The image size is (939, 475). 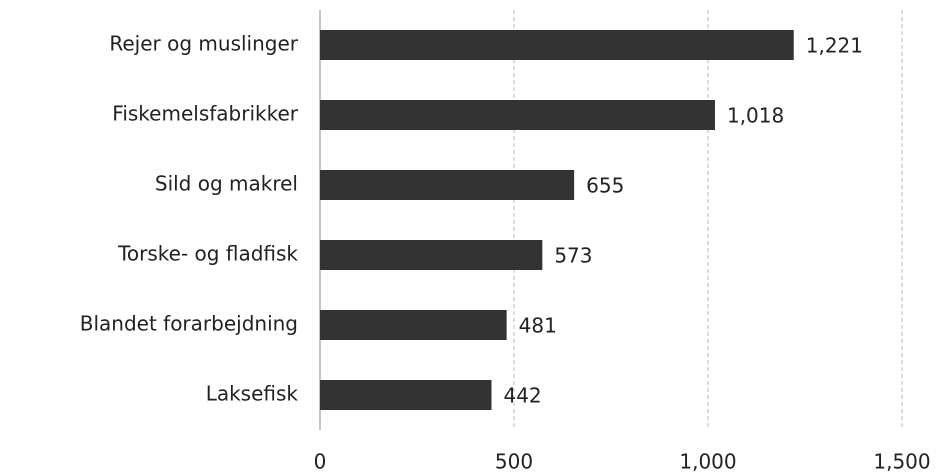 What do you see at coordinates (834, 46) in the screenshot?
I see `data-label: 1,221` at bounding box center [834, 46].